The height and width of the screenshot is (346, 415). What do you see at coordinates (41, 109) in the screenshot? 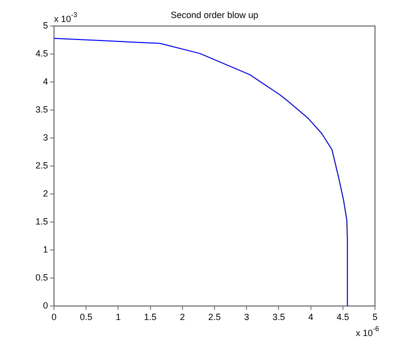
I see `y-tick-label: 3.5` at bounding box center [41, 109].